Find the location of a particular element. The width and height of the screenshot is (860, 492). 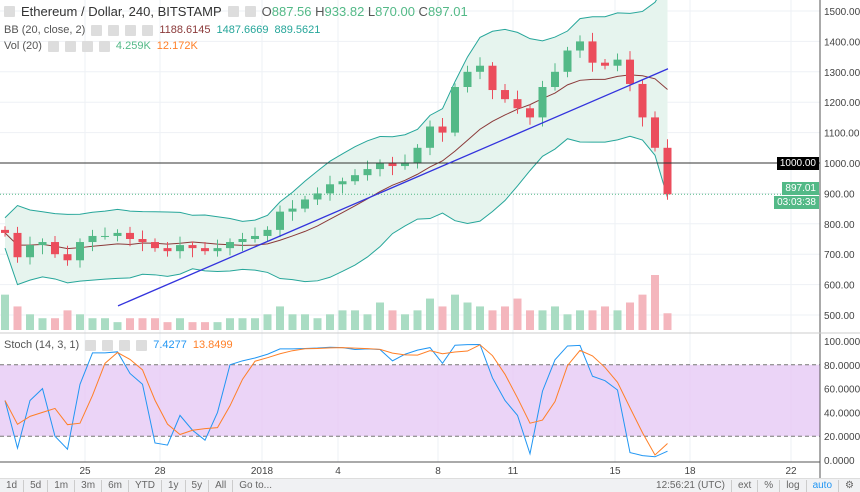

settings-gear-icon: ⚙ is located at coordinates (849, 485).